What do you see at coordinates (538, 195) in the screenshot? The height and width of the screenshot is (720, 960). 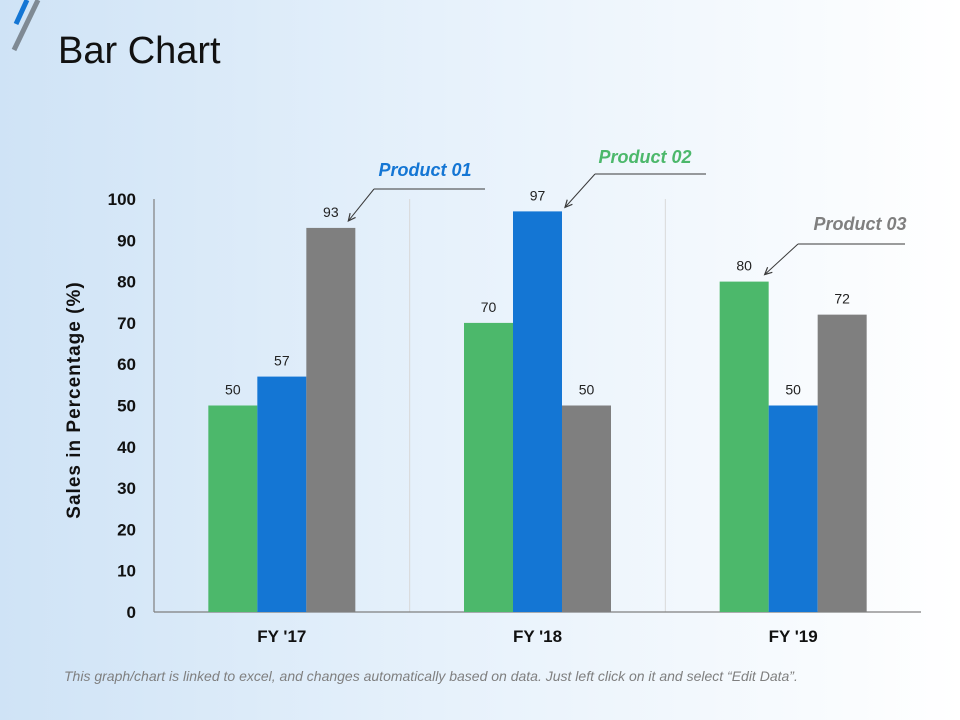 I see `data-label: 97` at bounding box center [538, 195].